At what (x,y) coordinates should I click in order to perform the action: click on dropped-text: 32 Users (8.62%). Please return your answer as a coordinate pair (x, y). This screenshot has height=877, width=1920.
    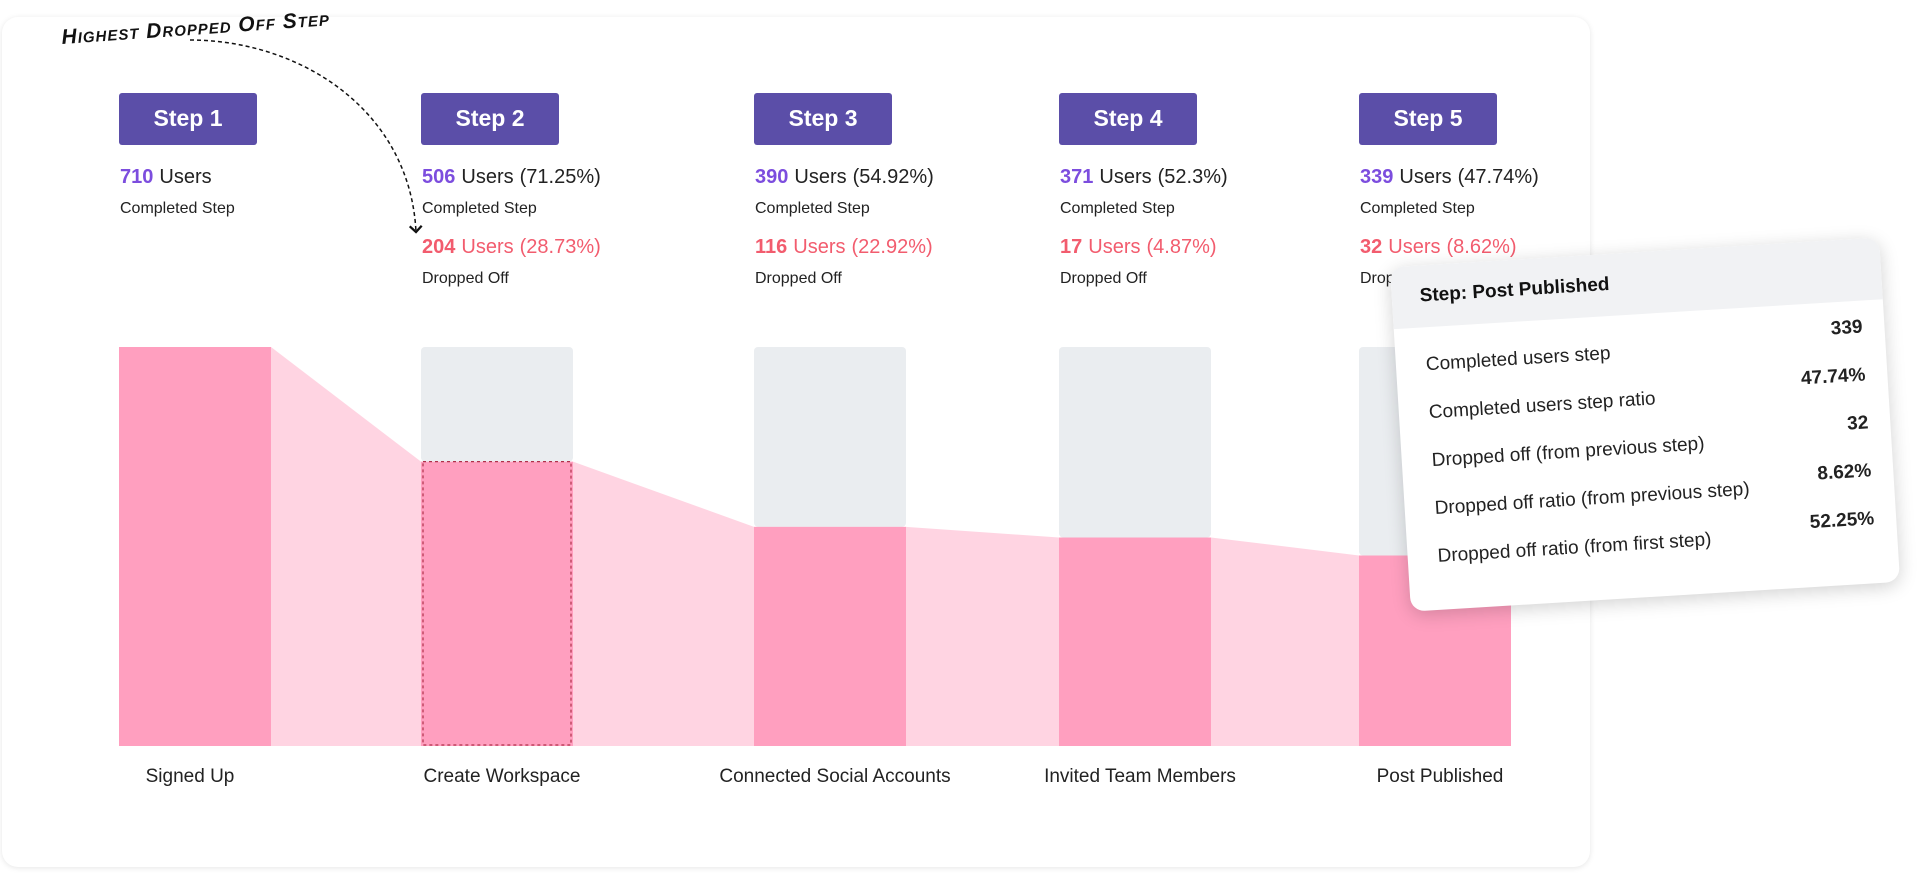
    Looking at the image, I should click on (1438, 247).